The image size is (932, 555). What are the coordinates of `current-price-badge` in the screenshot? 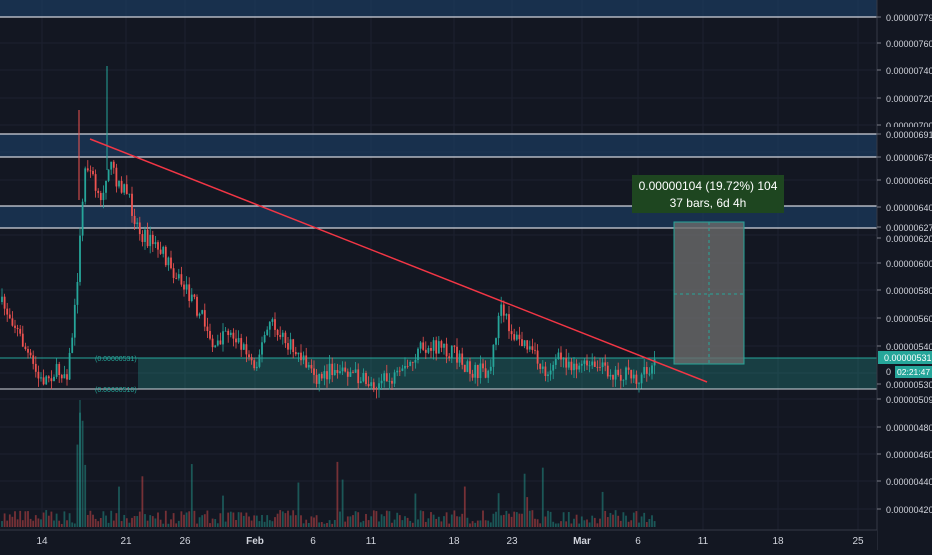 It's located at (905, 357).